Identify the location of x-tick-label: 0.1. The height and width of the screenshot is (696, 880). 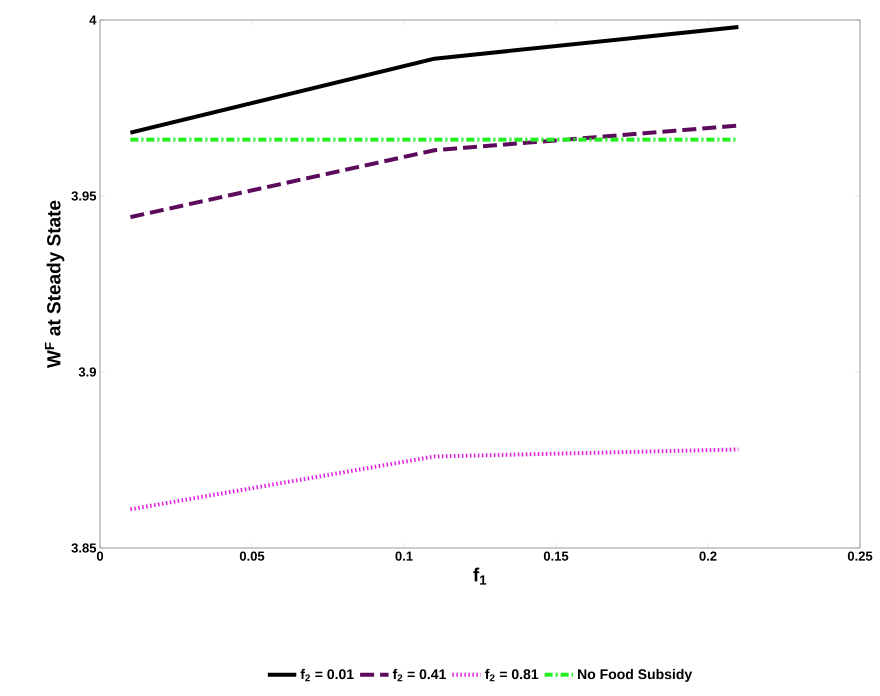
(404, 556).